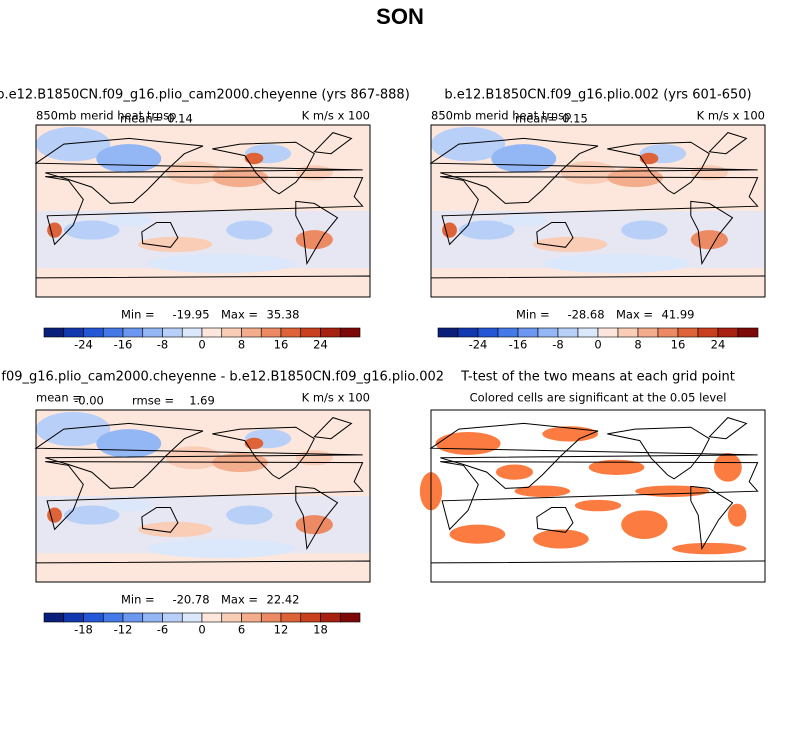 The image size is (801, 733). I want to click on colorbar-tick-label: 6, so click(241, 630).